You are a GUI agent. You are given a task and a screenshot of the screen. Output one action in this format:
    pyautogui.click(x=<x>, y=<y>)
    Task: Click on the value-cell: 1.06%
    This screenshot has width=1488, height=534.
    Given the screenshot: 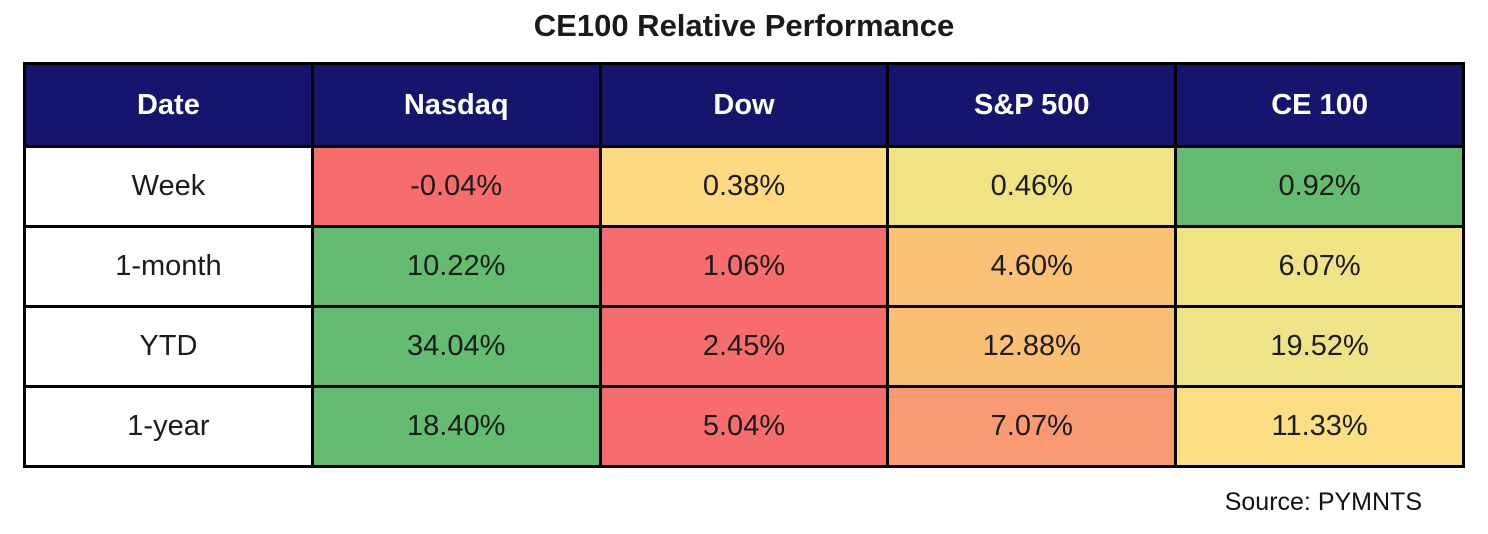 What is the action you would take?
    pyautogui.click(x=744, y=266)
    